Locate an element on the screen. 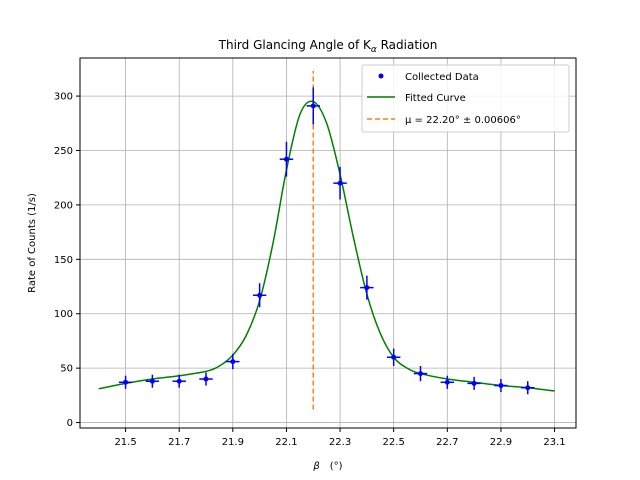 The width and height of the screenshot is (640, 480). y-tick-label: 0 is located at coordinates (70, 423).